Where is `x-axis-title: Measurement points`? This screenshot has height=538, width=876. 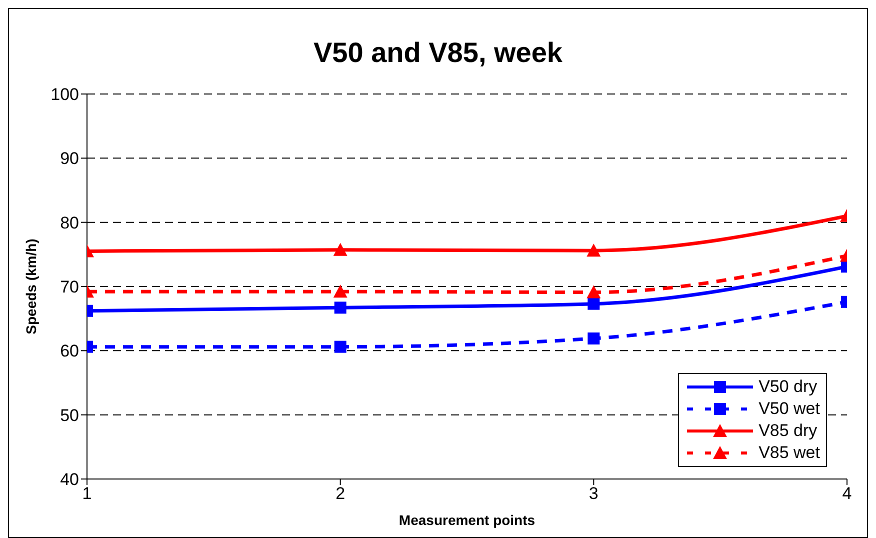
x-axis-title: Measurement points is located at coordinates (467, 520).